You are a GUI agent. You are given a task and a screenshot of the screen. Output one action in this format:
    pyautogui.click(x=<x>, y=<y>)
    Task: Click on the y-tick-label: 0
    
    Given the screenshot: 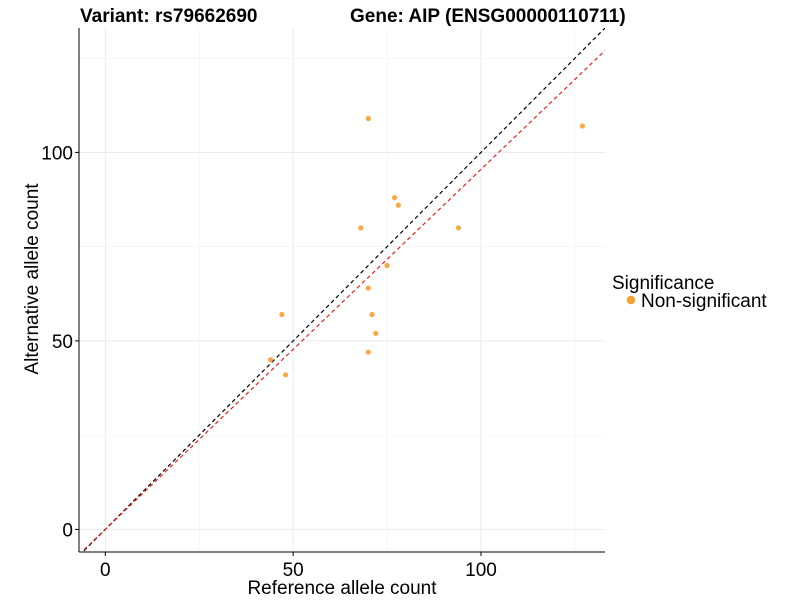 What is the action you would take?
    pyautogui.click(x=67, y=530)
    